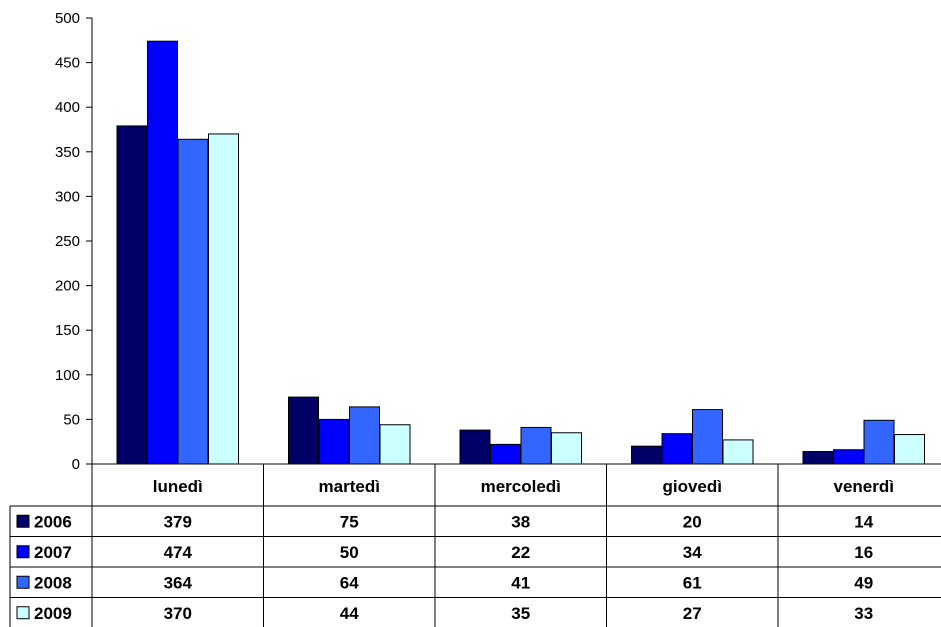 The width and height of the screenshot is (941, 627). Describe the element at coordinates (76, 464) in the screenshot. I see `y-tick-label: 0` at that location.